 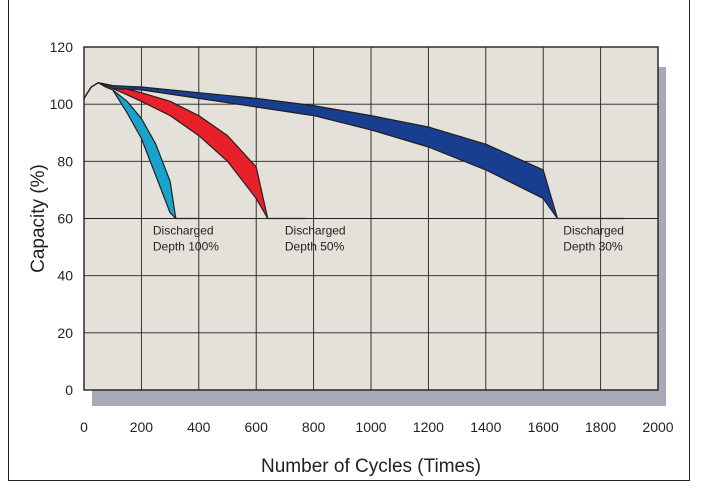 I want to click on y-axis-title: Capacity (%), so click(x=38, y=218).